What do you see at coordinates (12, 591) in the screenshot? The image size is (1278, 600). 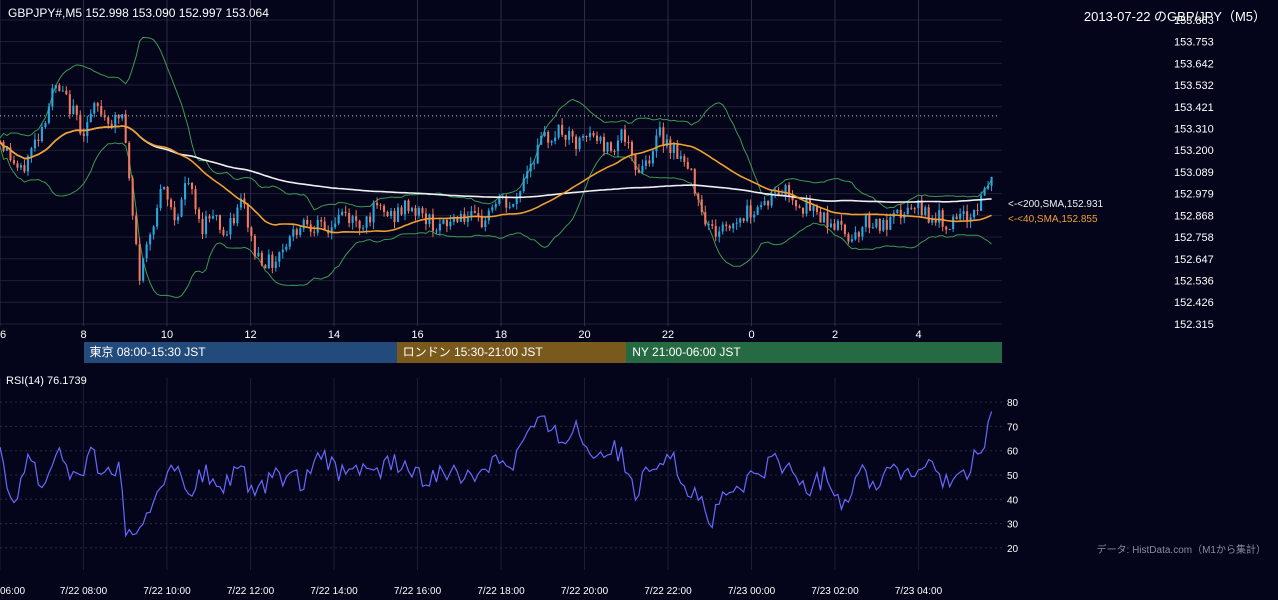 I see `time-tick-label: 06:00` at bounding box center [12, 591].